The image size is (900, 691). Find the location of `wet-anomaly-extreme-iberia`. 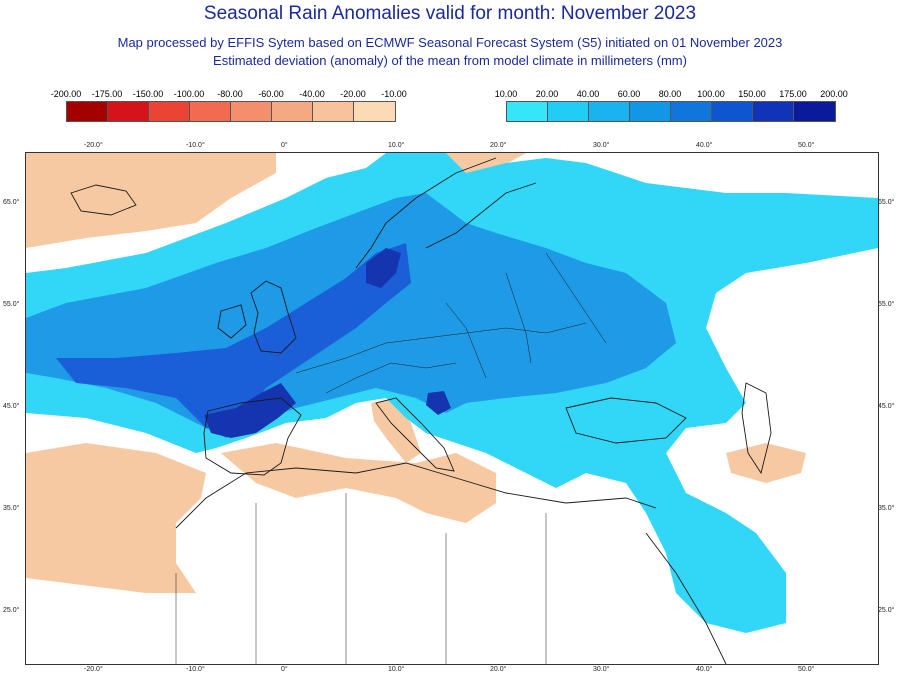

wet-anomaly-extreme-iberia is located at coordinates (250, 410).